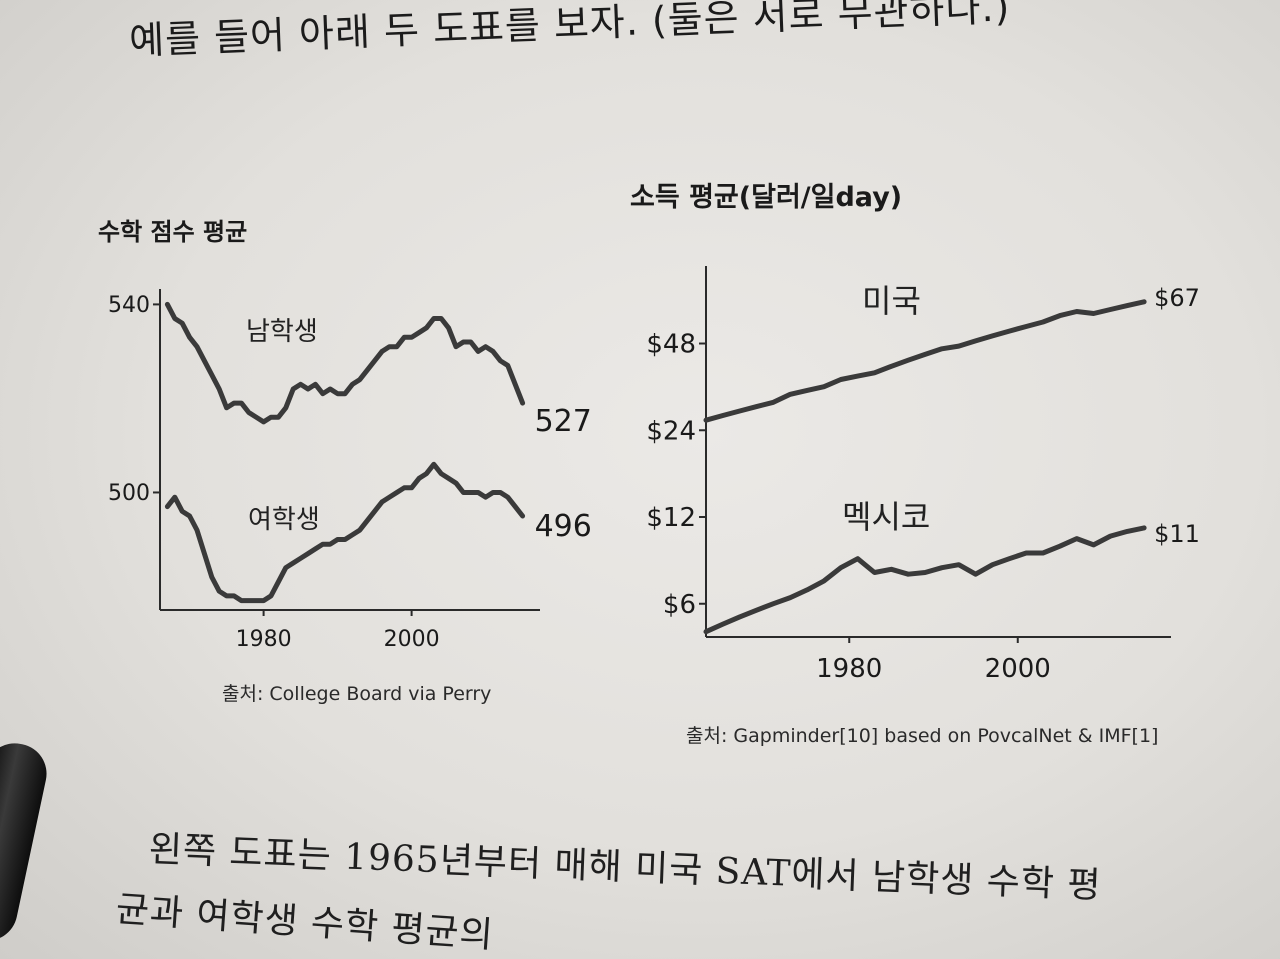 The image size is (1280, 959). I want to click on chart-title: 수학 점수 평균, so click(172, 232).